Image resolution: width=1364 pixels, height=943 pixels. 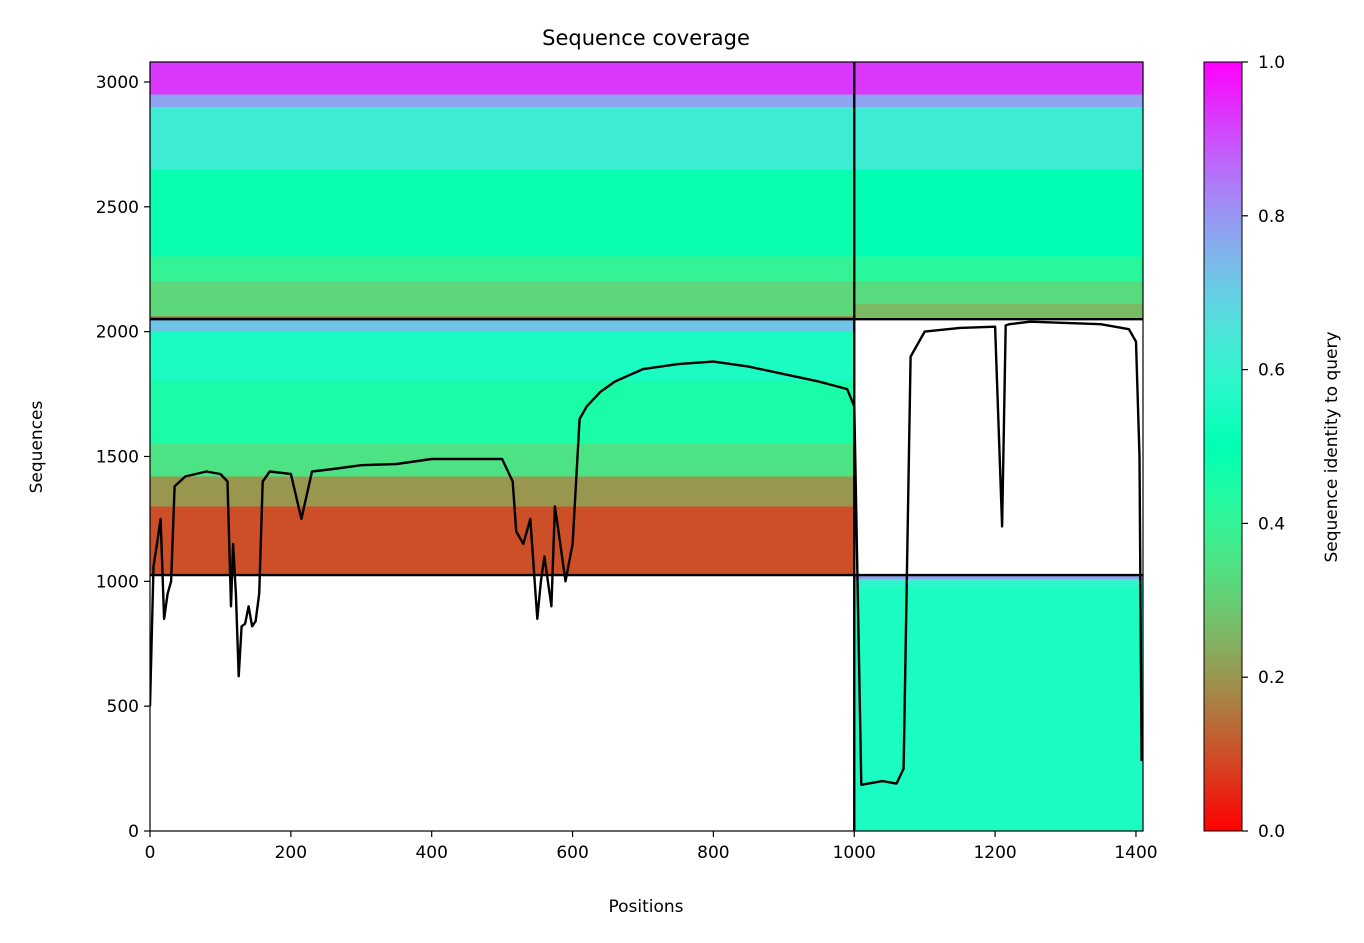 I want to click on y-tick-label-3: 1500, so click(x=117, y=457).